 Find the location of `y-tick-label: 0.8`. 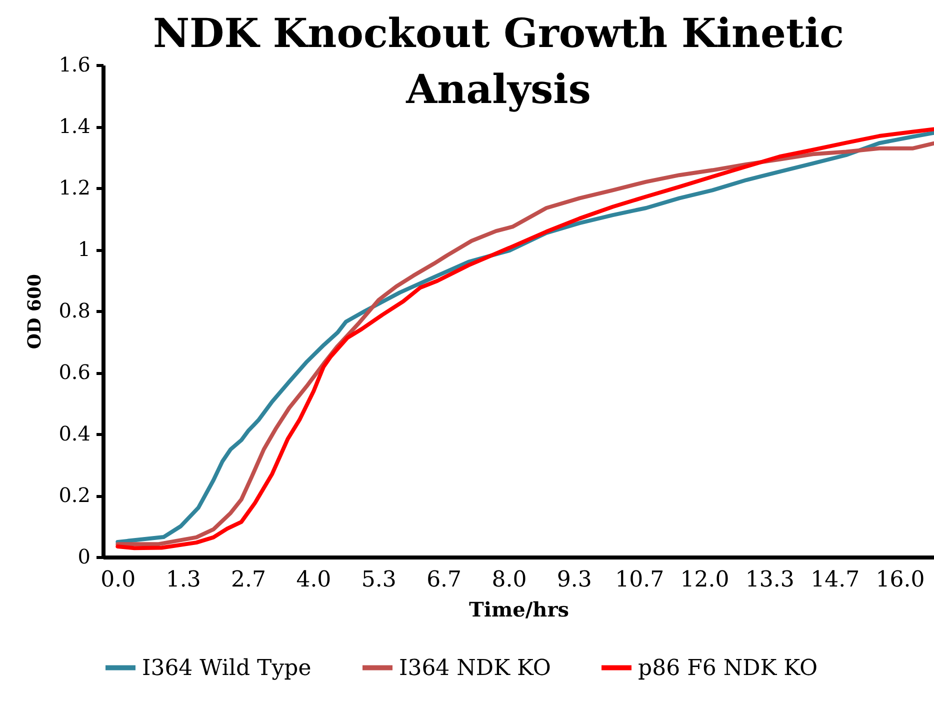

y-tick-label: 0.8 is located at coordinates (74, 310).